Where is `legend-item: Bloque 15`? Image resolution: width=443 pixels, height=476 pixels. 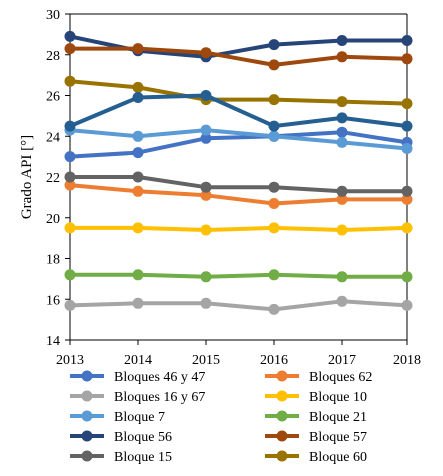
legend-item: Bloque 15 is located at coordinates (121, 457).